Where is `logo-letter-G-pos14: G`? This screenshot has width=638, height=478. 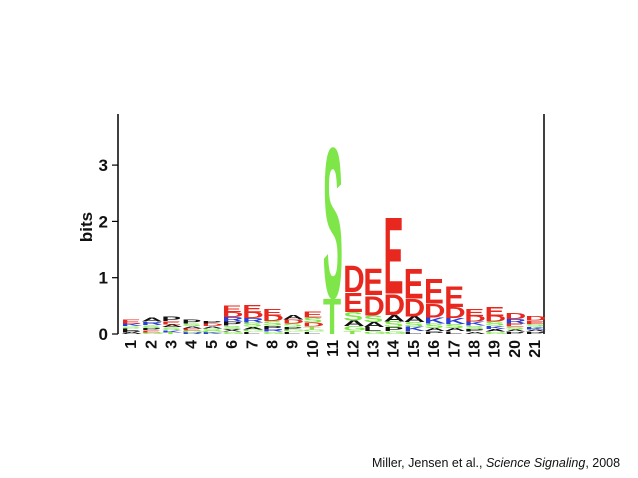
logo-letter-G-pos14: G is located at coordinates (395, 333).